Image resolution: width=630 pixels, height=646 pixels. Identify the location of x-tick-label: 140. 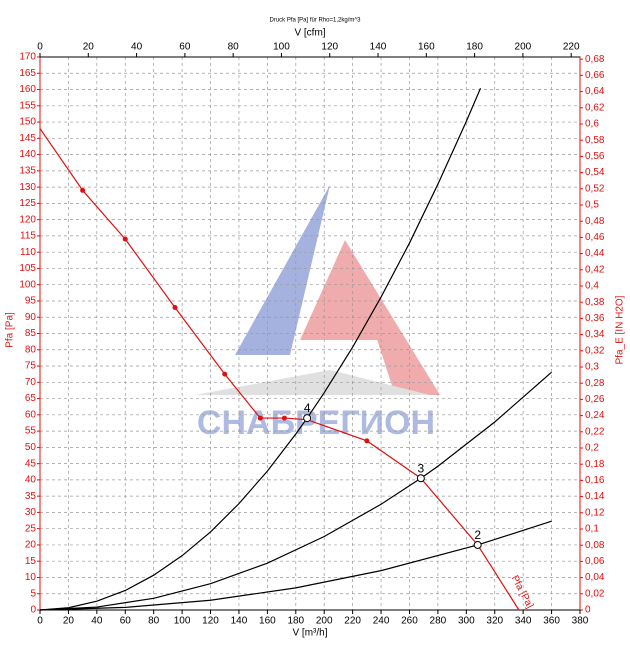
(239, 621).